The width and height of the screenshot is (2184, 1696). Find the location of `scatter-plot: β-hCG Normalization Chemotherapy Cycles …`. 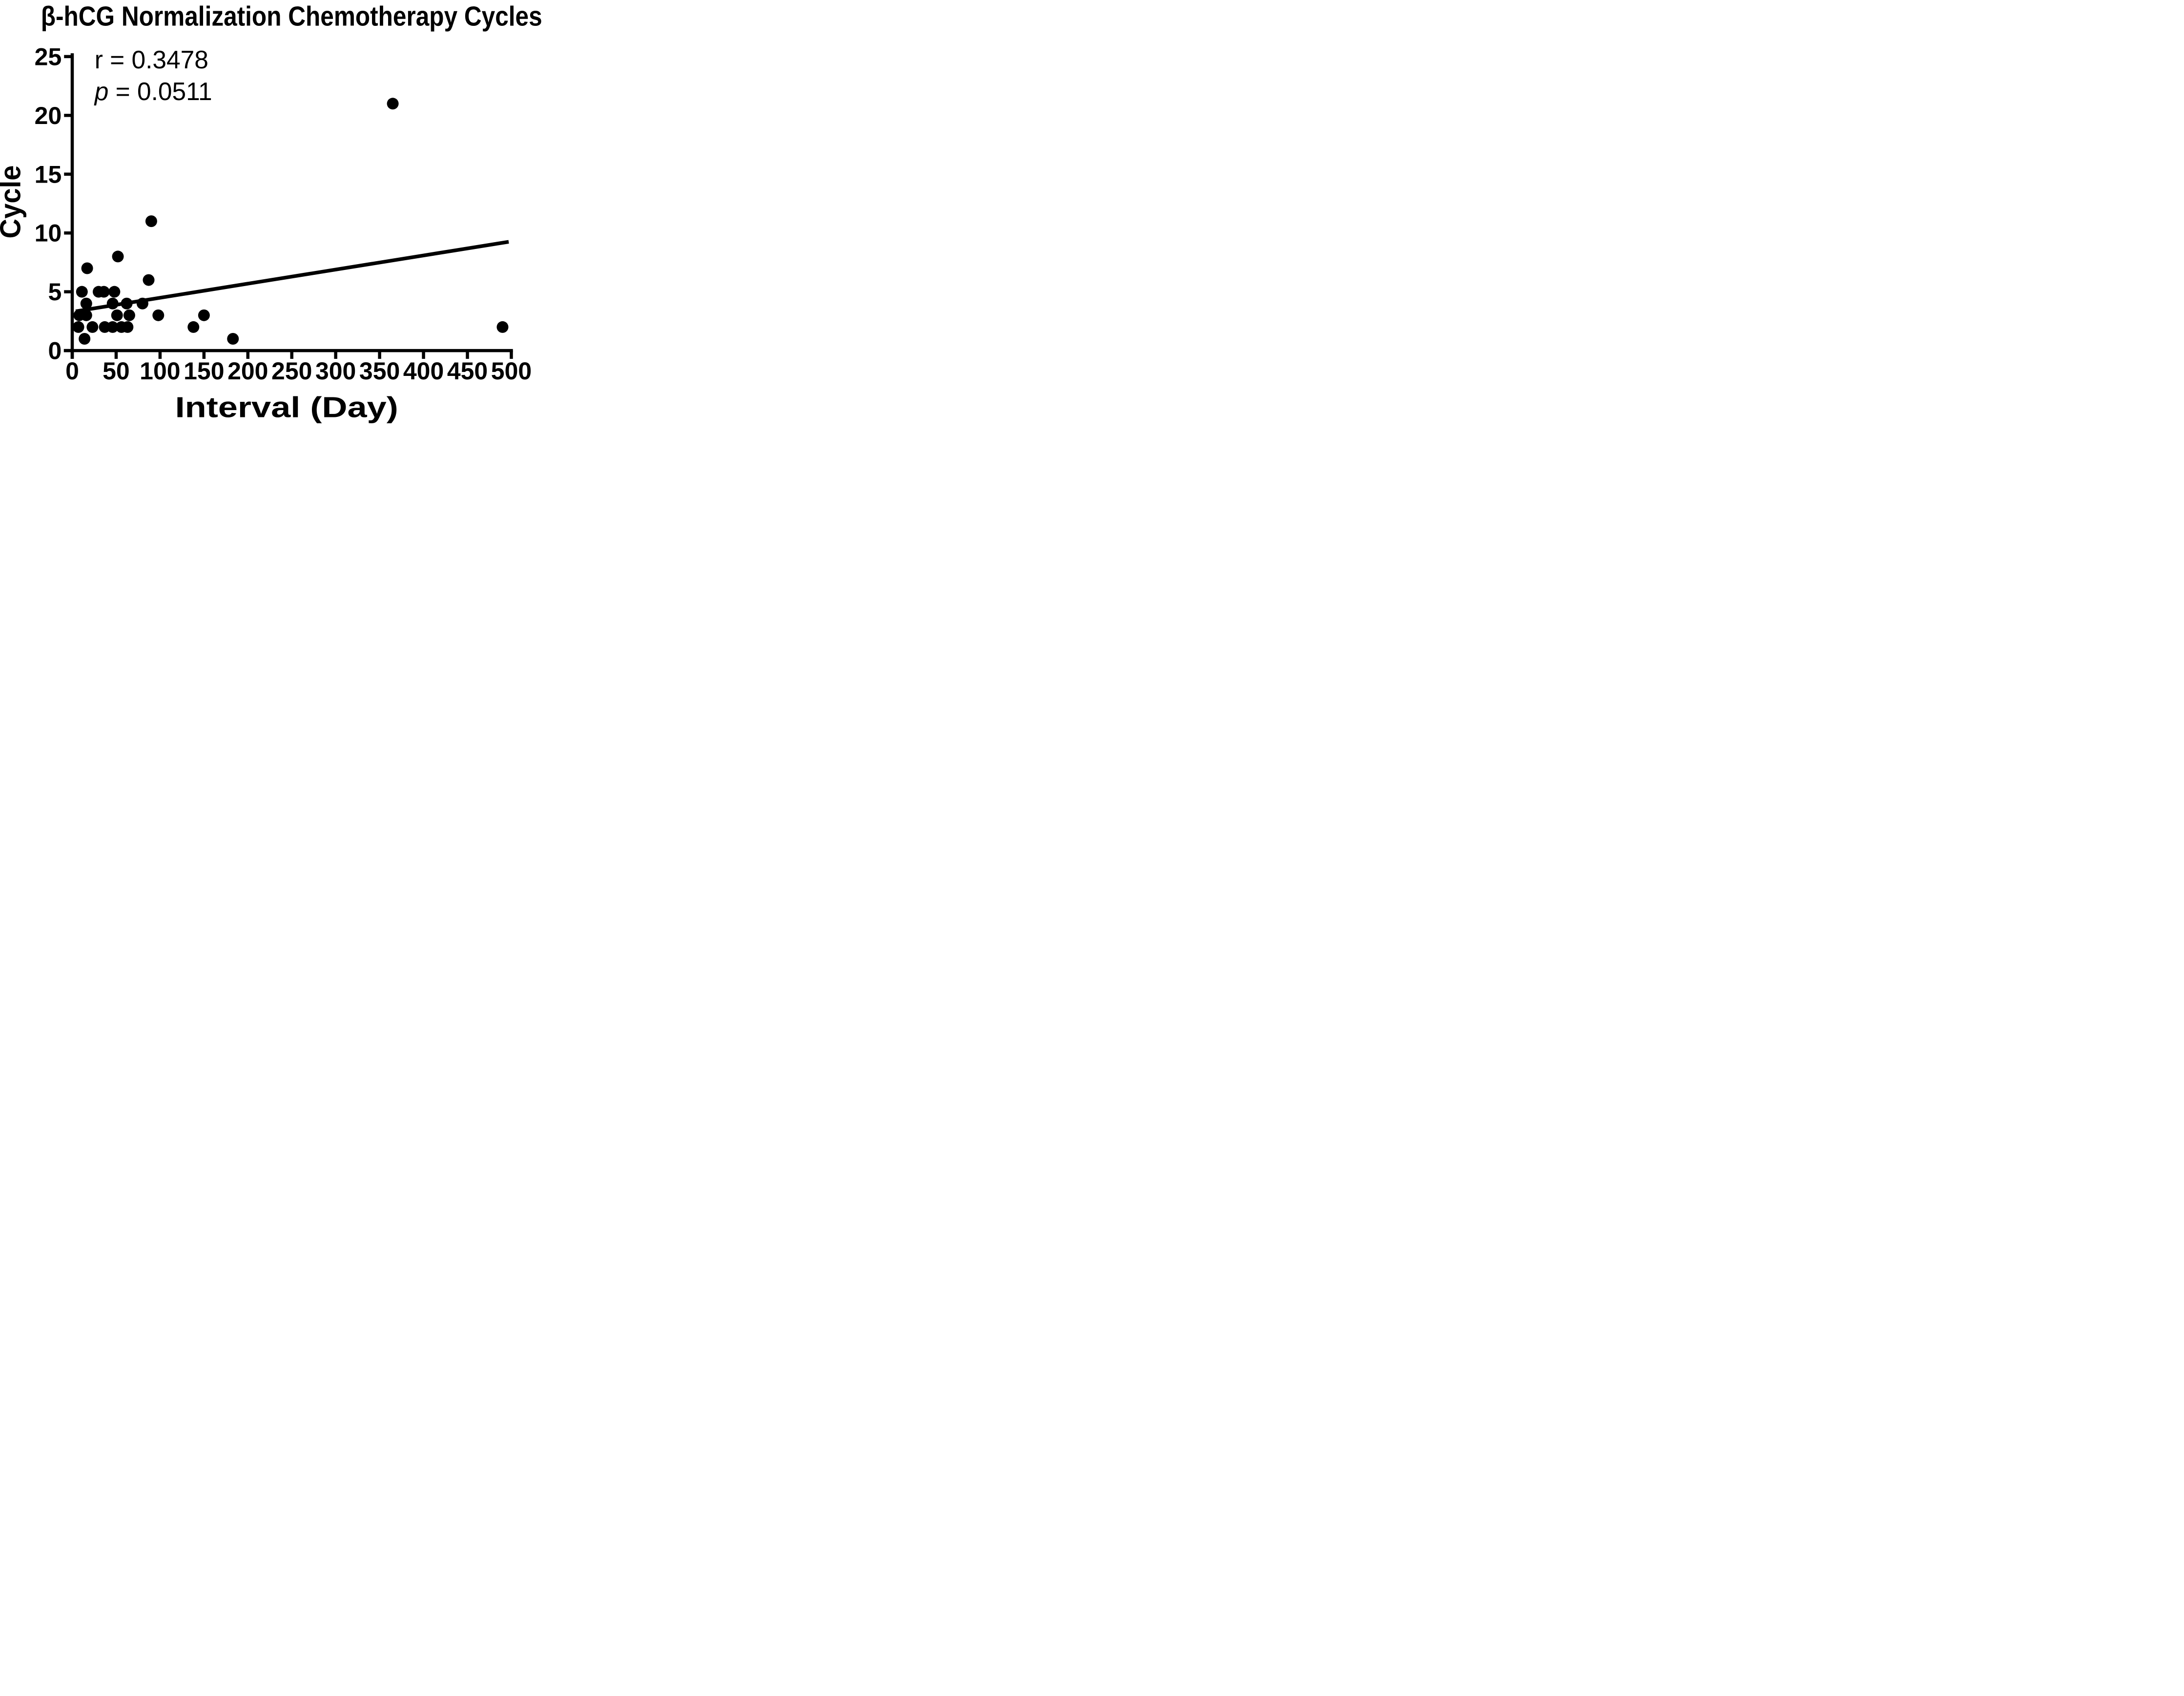

scatter-plot: β-hCG Normalization Chemotherapy Cycles … is located at coordinates (271, 212).